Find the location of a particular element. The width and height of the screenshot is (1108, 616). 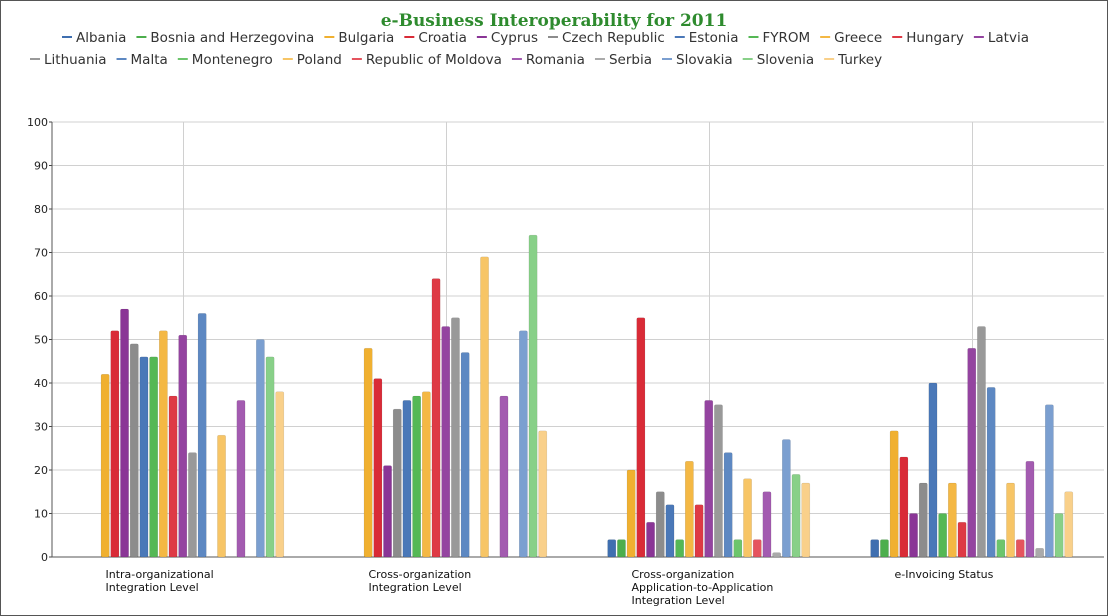

legend-label: Cyprus is located at coordinates (514, 38).